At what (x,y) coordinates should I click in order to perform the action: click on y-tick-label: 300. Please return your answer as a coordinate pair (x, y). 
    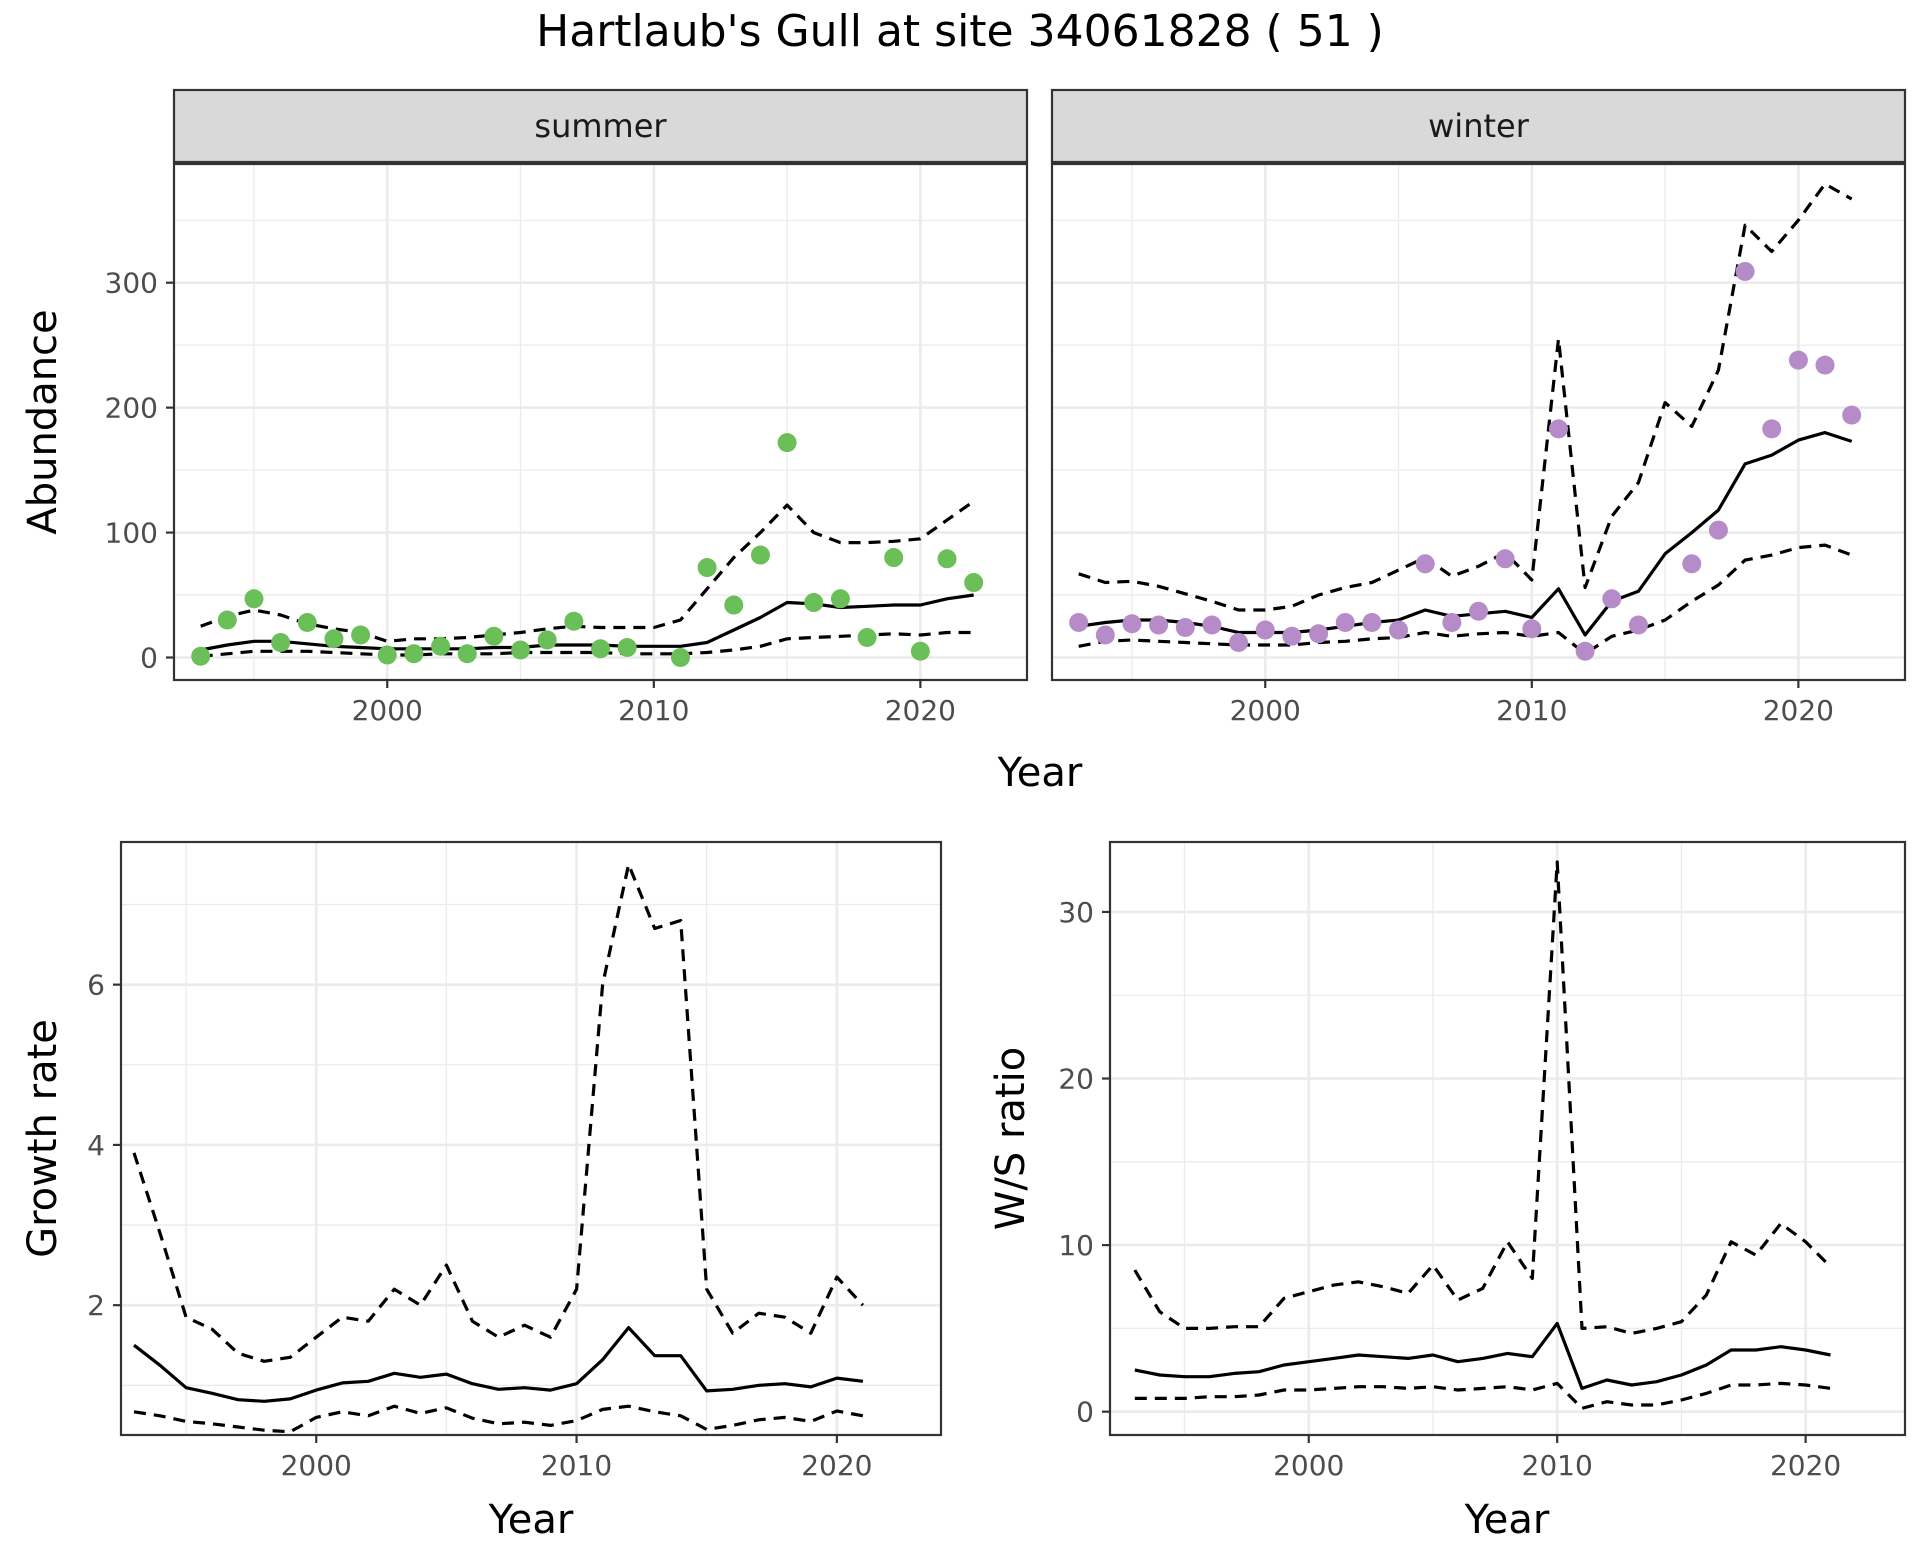
    Looking at the image, I should click on (131, 283).